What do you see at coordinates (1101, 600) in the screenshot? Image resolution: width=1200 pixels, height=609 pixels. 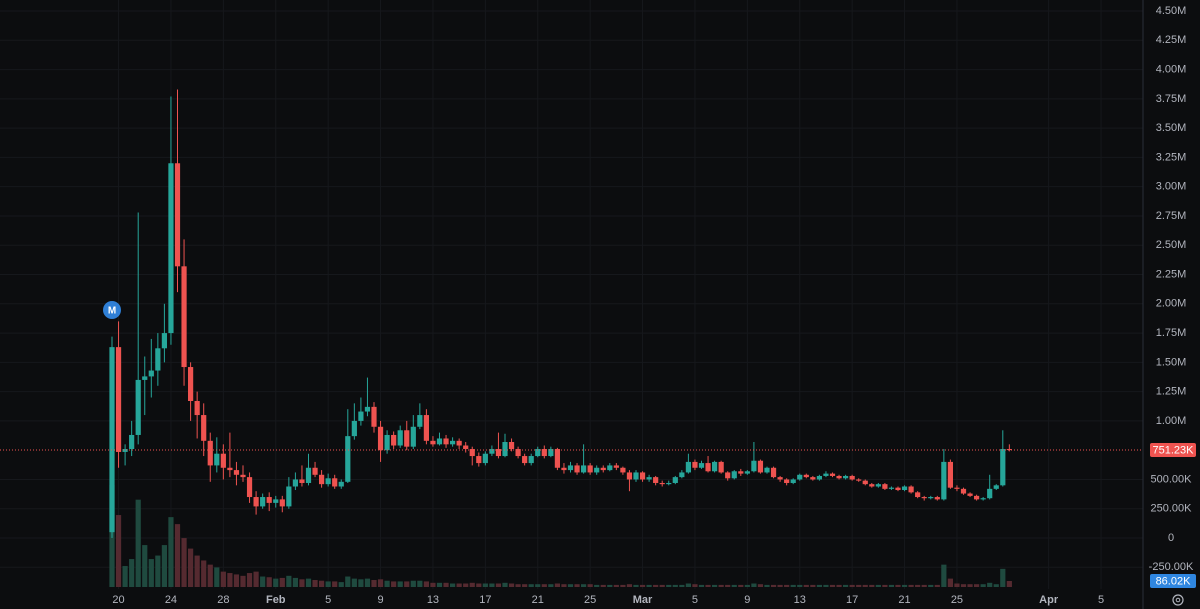 I see `x-tick-label: 5` at bounding box center [1101, 600].